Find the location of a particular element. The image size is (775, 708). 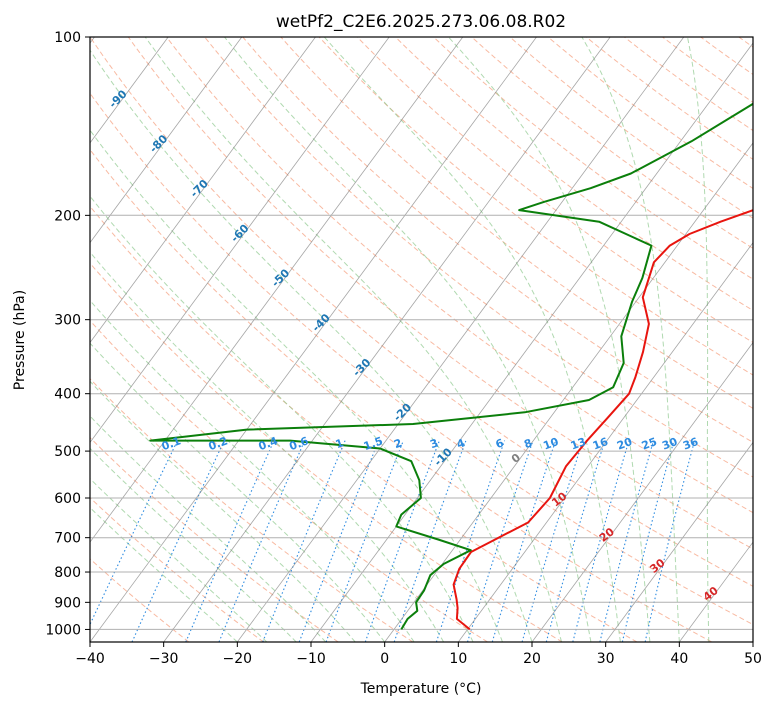

mixing-ratio-label: 25 is located at coordinates (649, 443).